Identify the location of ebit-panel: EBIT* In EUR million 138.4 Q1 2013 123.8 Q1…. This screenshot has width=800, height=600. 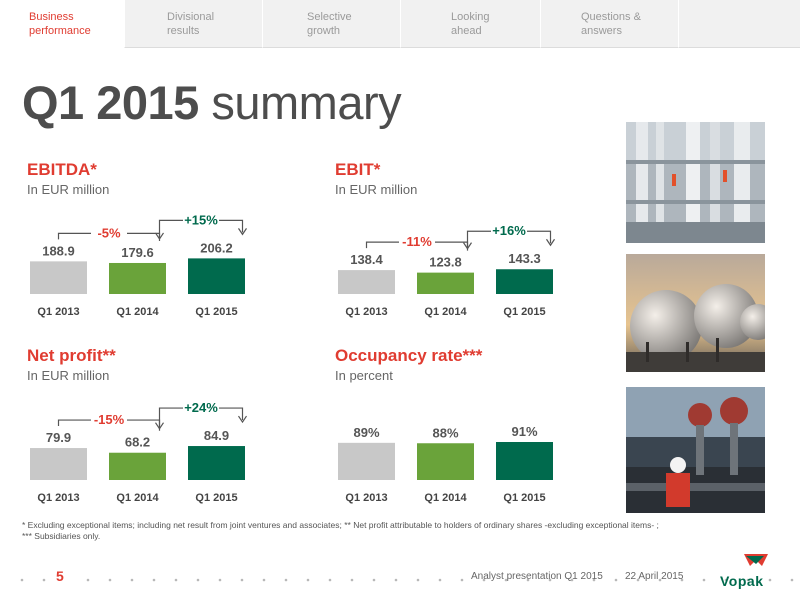
(475, 239).